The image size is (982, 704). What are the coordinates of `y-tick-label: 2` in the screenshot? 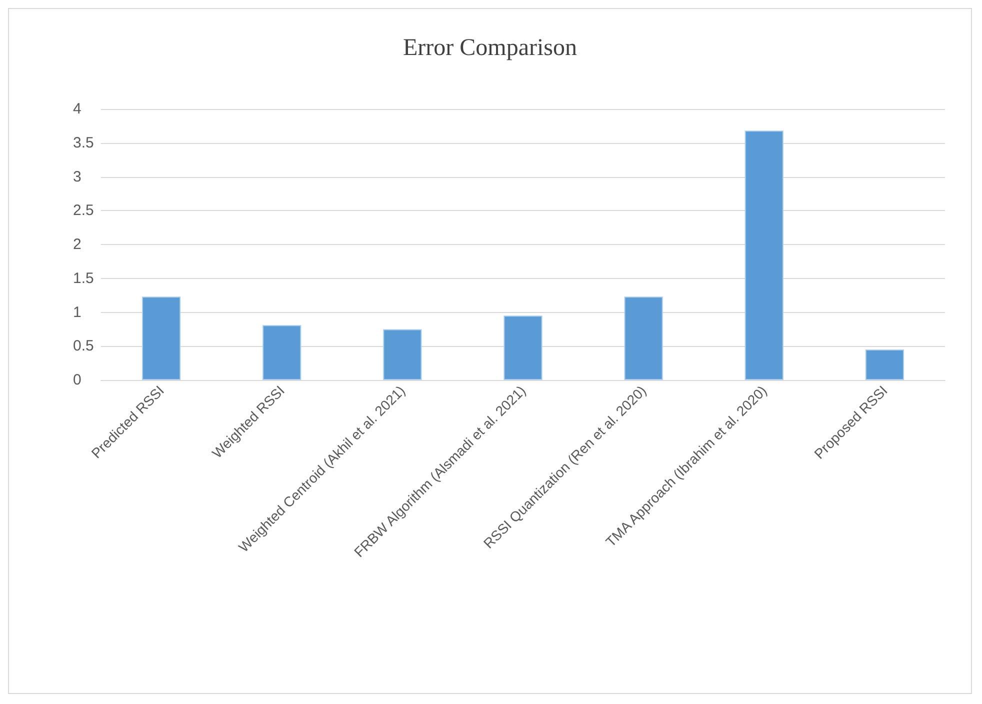 It's located at (77, 244).